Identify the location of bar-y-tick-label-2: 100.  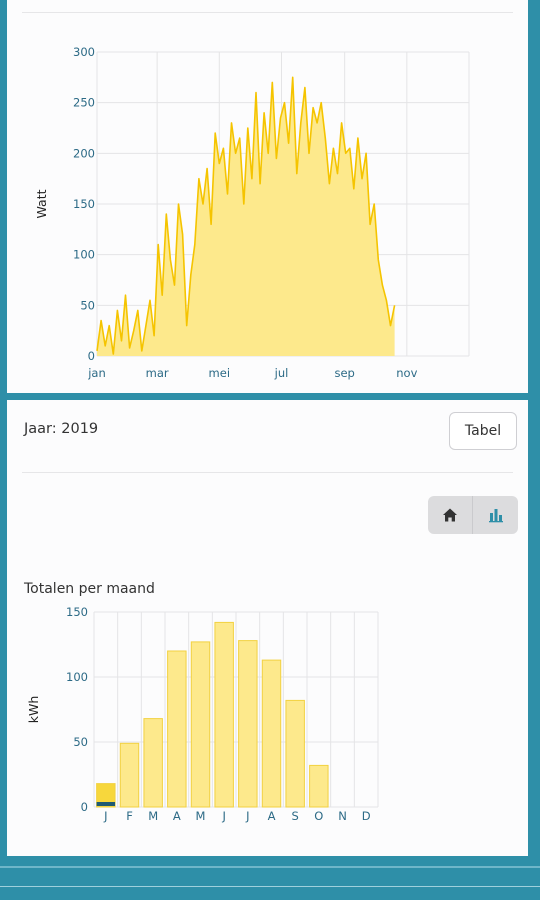
(77, 677).